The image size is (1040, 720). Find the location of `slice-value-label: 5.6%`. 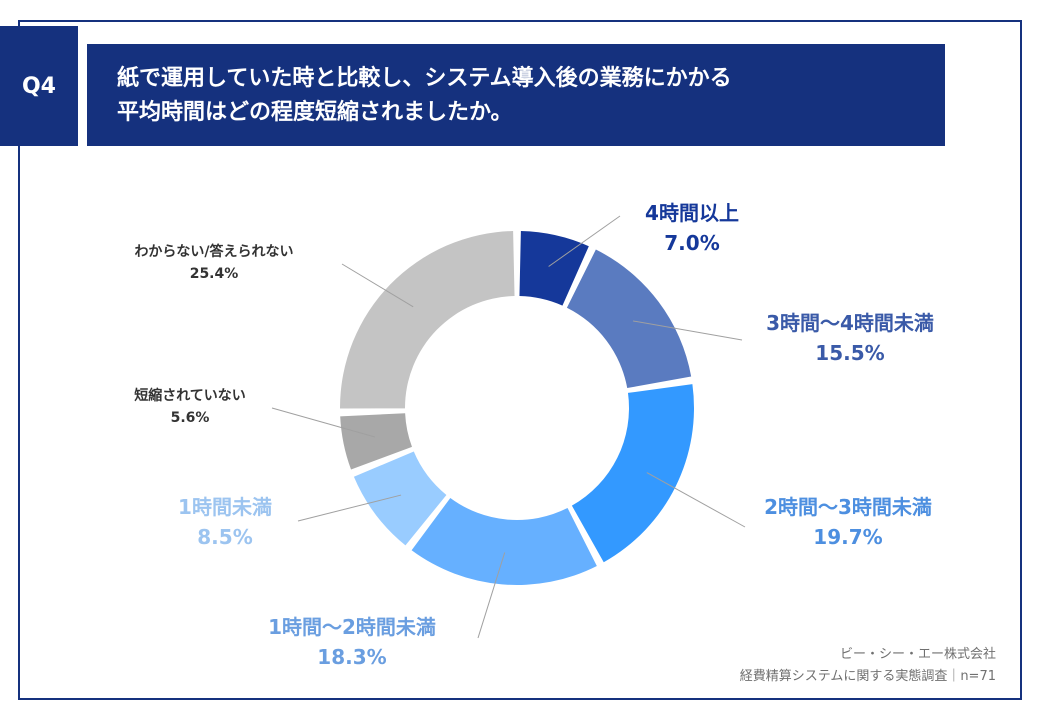

slice-value-label: 5.6% is located at coordinates (190, 418).